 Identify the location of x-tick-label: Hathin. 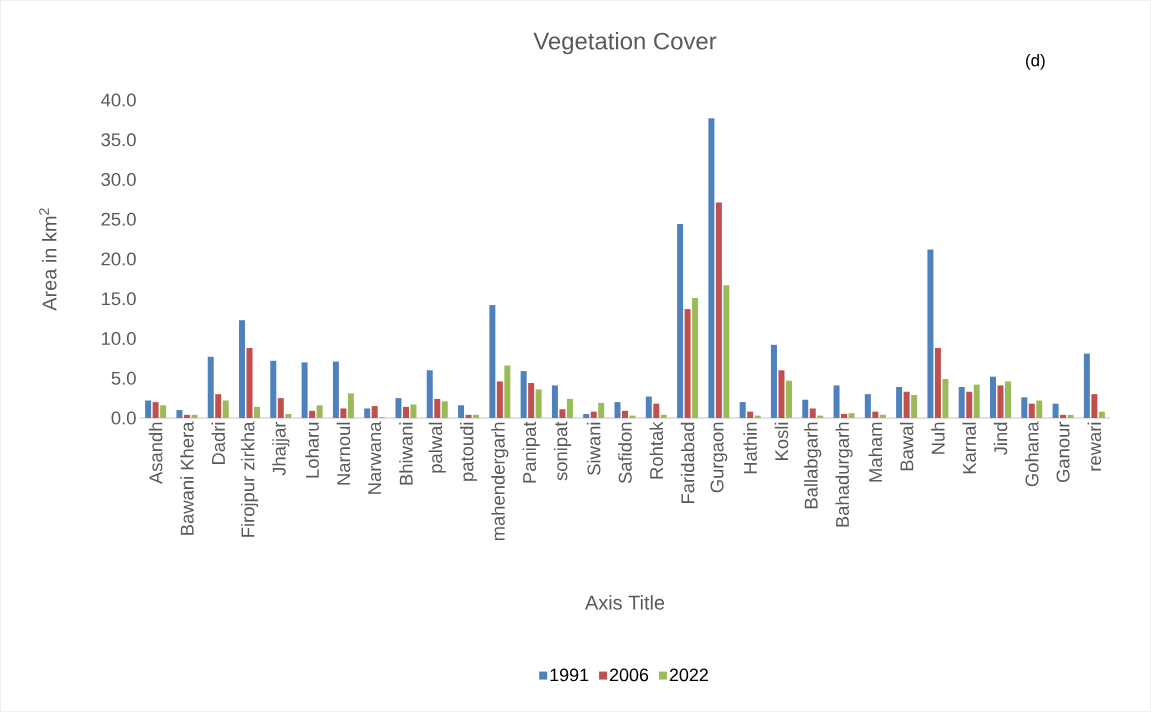
(750, 448).